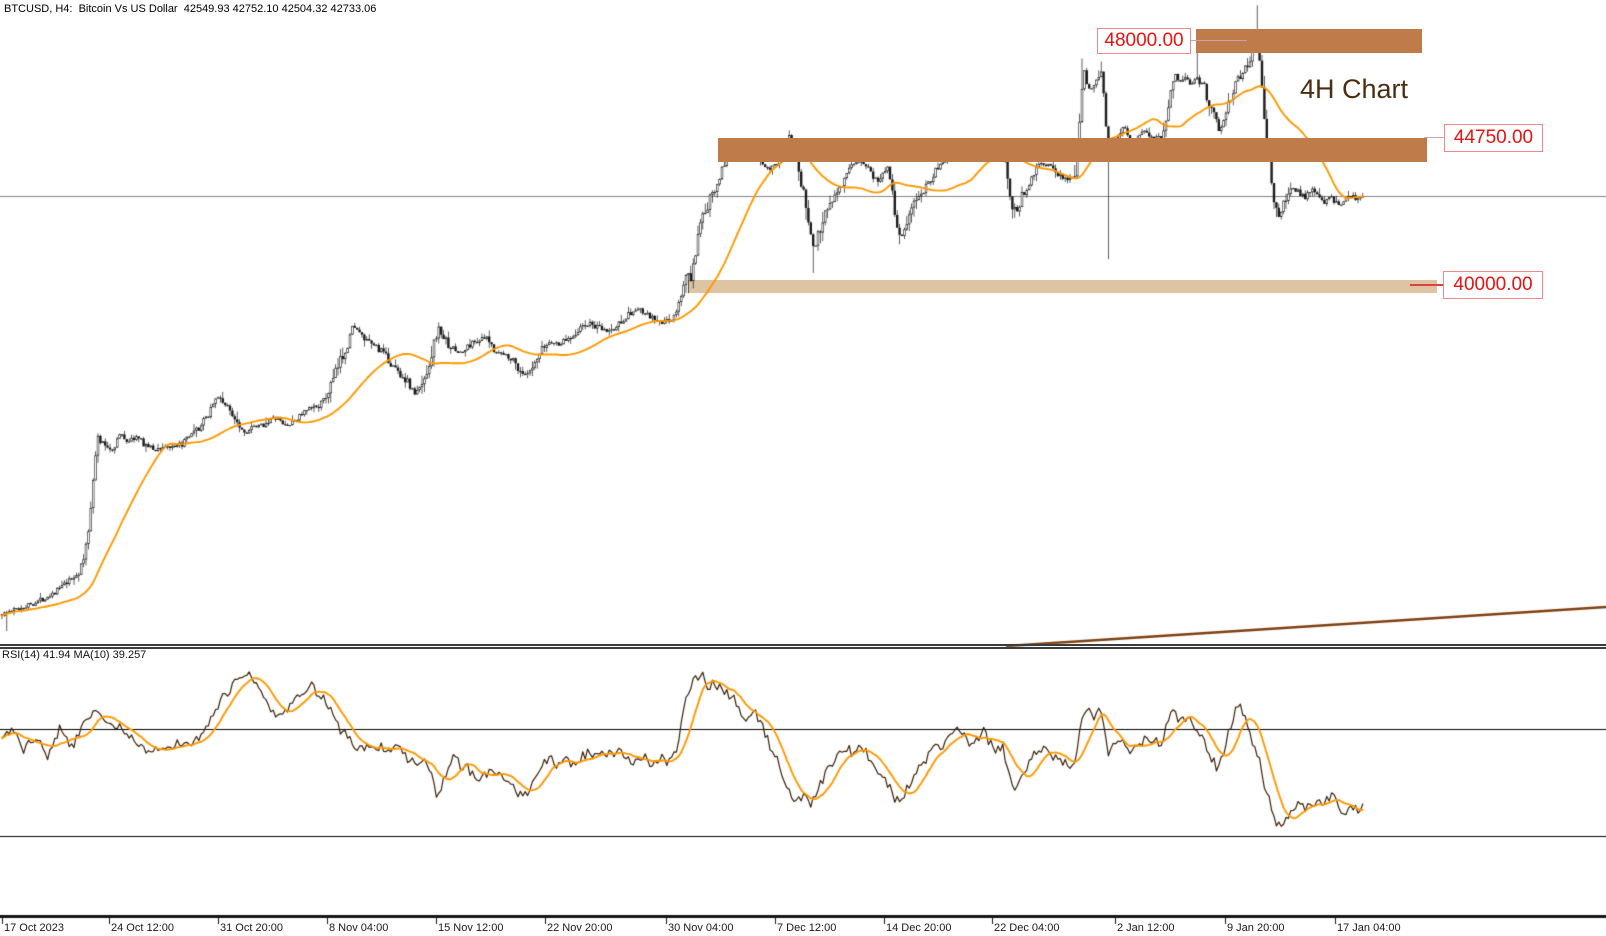  I want to click on time-axis-label: 8 Nov 04:00, so click(359, 928).